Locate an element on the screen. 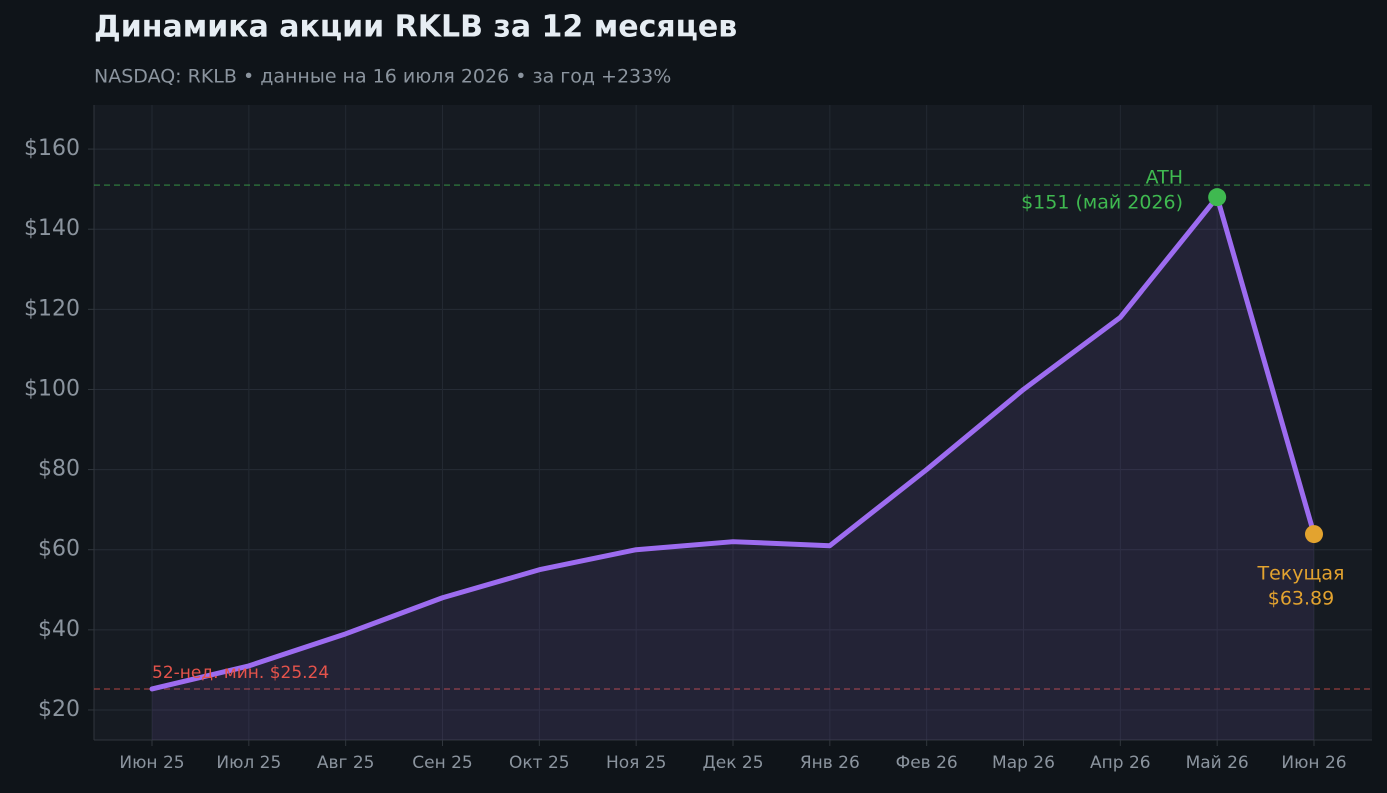 The width and height of the screenshot is (1387, 793). x-tick-label: Авг 25 is located at coordinates (346, 763).